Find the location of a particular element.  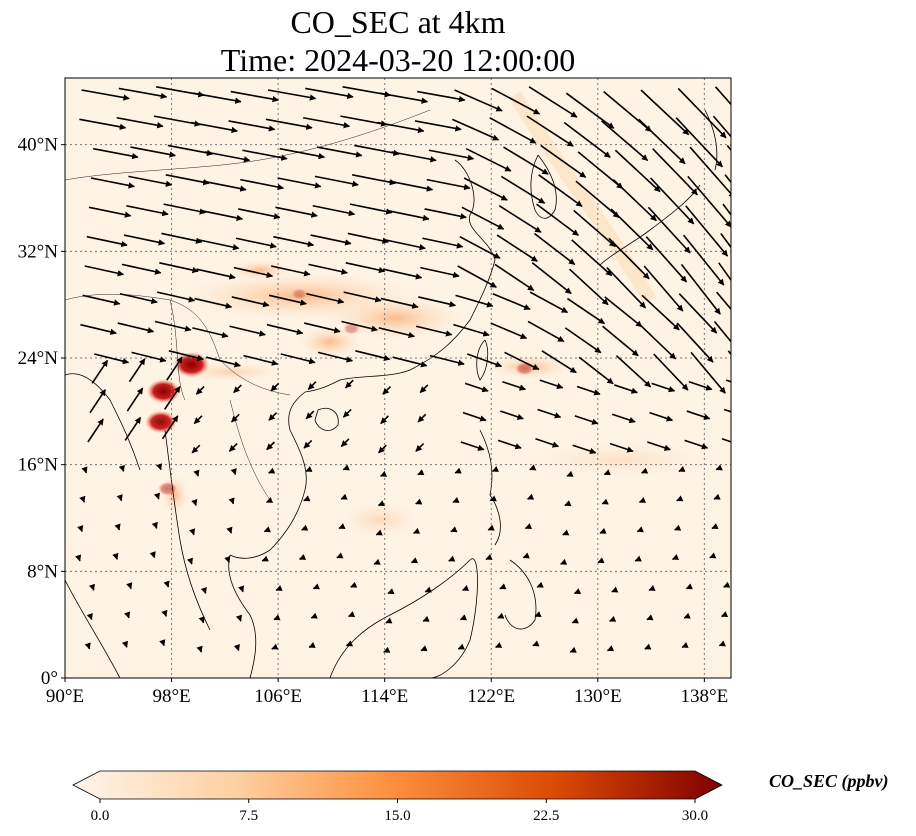

lat-tick-label: 8°N is located at coordinates (42, 571).